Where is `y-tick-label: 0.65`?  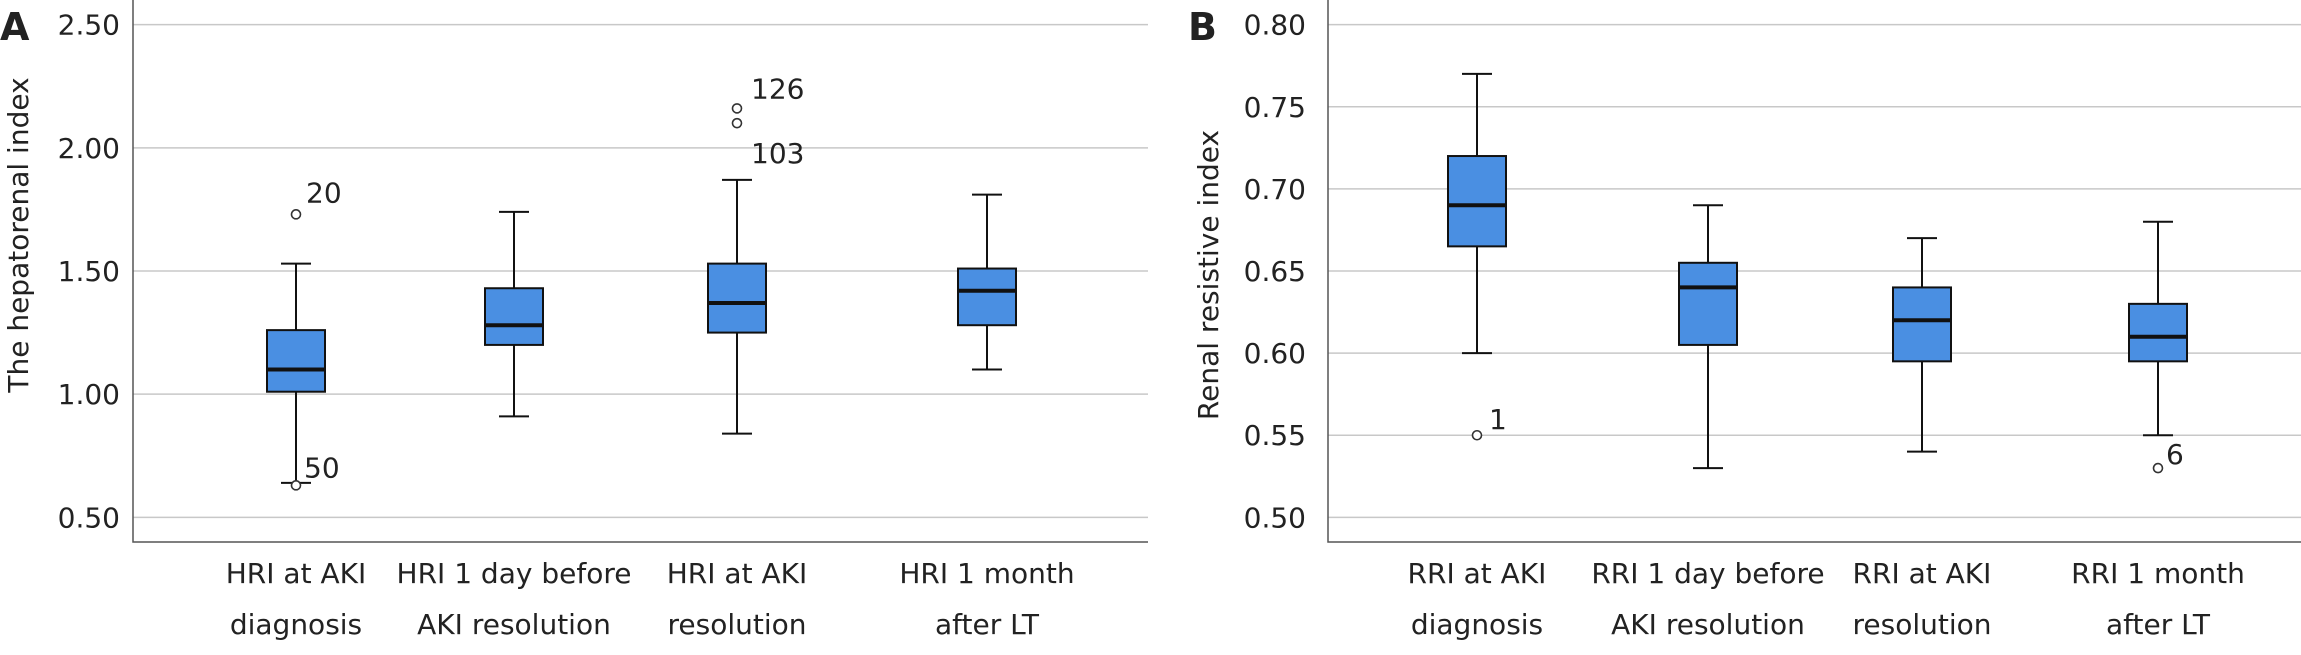
y-tick-label: 0.65 is located at coordinates (1275, 271).